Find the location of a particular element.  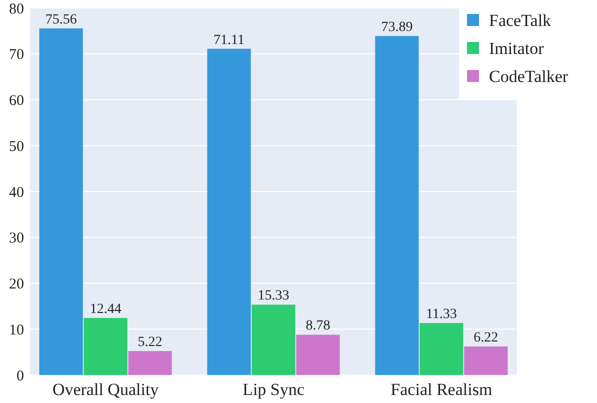

data-label: 75.56 is located at coordinates (61, 20).